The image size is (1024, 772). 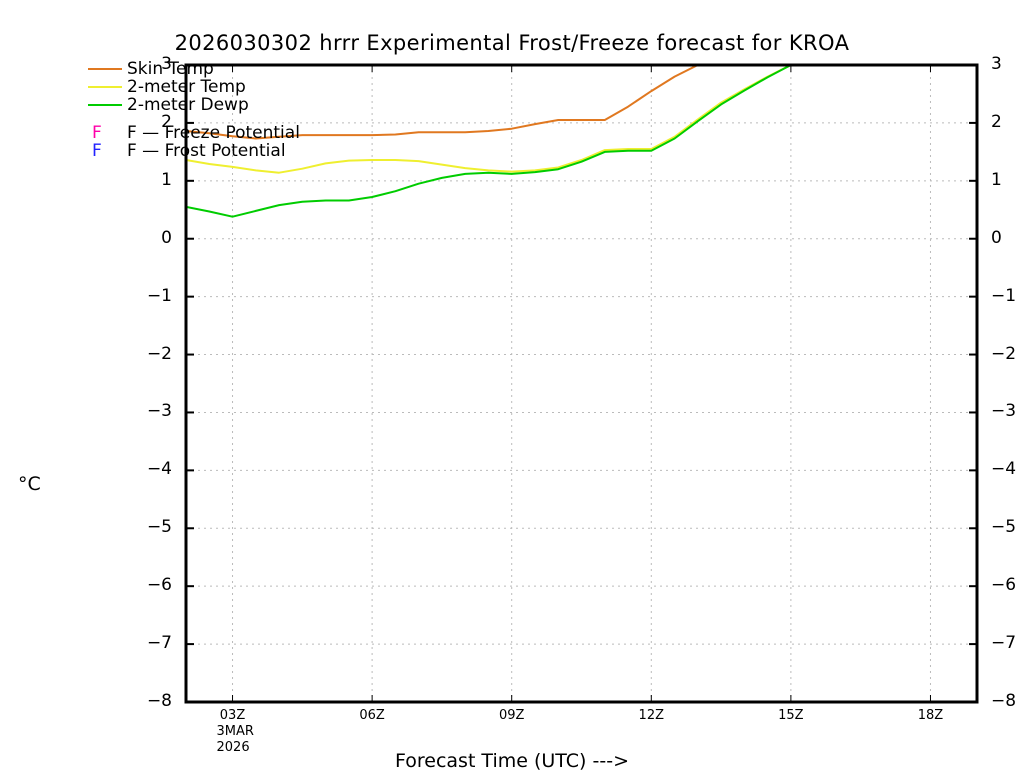 What do you see at coordinates (1004, 701) in the screenshot?
I see `y-tick-label-right: −8` at bounding box center [1004, 701].